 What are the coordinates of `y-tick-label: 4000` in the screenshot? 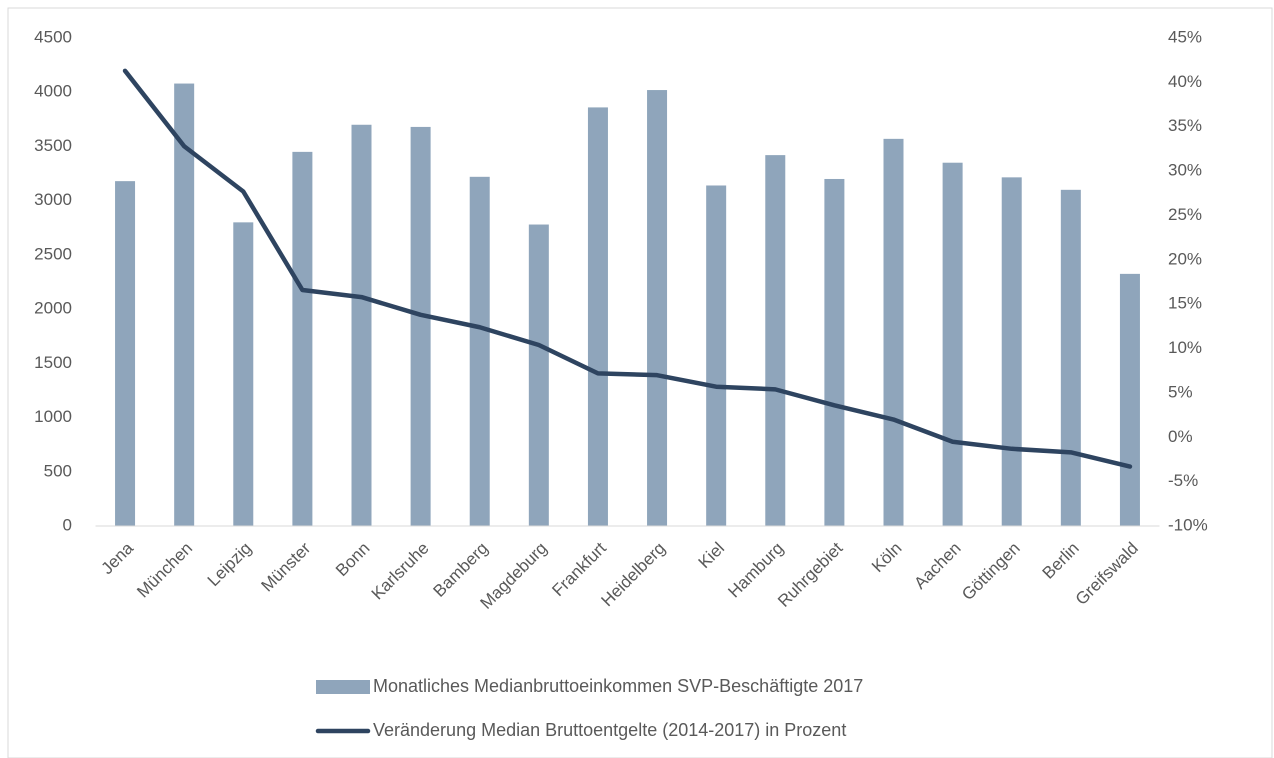 It's located at (53, 91).